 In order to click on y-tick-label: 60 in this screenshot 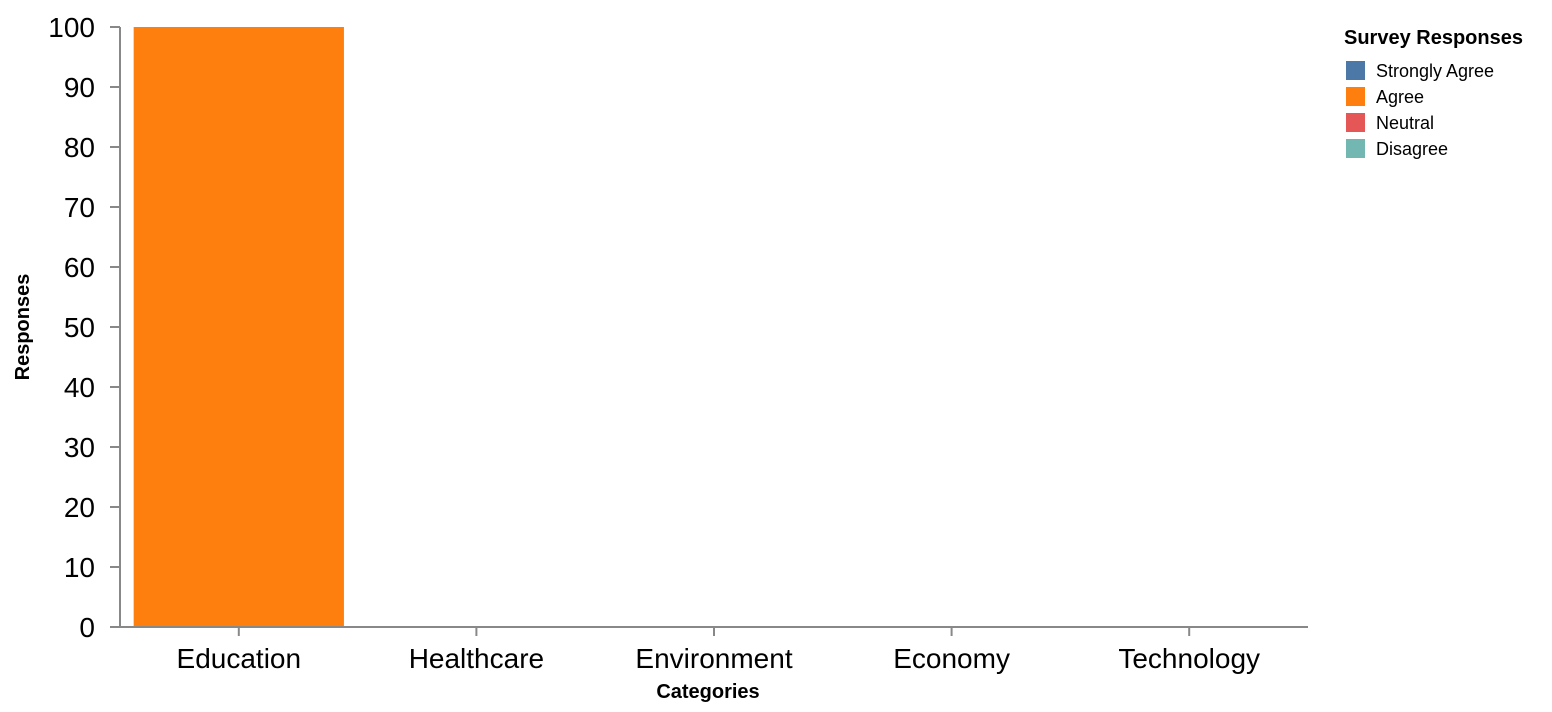, I will do `click(79, 267)`.